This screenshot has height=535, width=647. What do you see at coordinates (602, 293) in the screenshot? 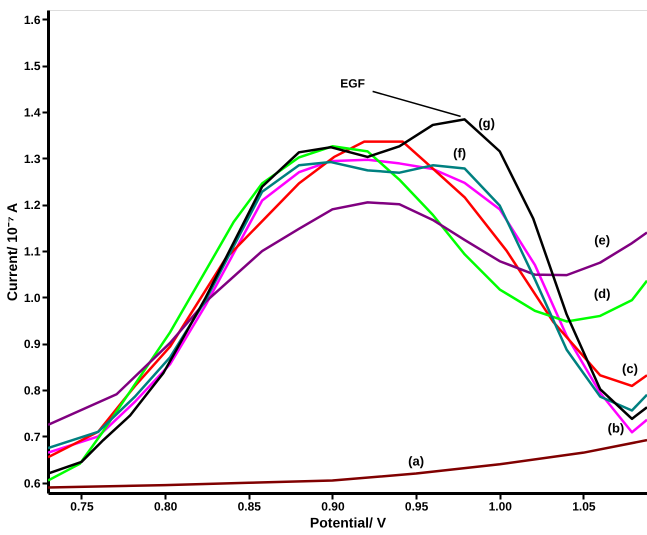
I see `series-label: (d)` at bounding box center [602, 293].